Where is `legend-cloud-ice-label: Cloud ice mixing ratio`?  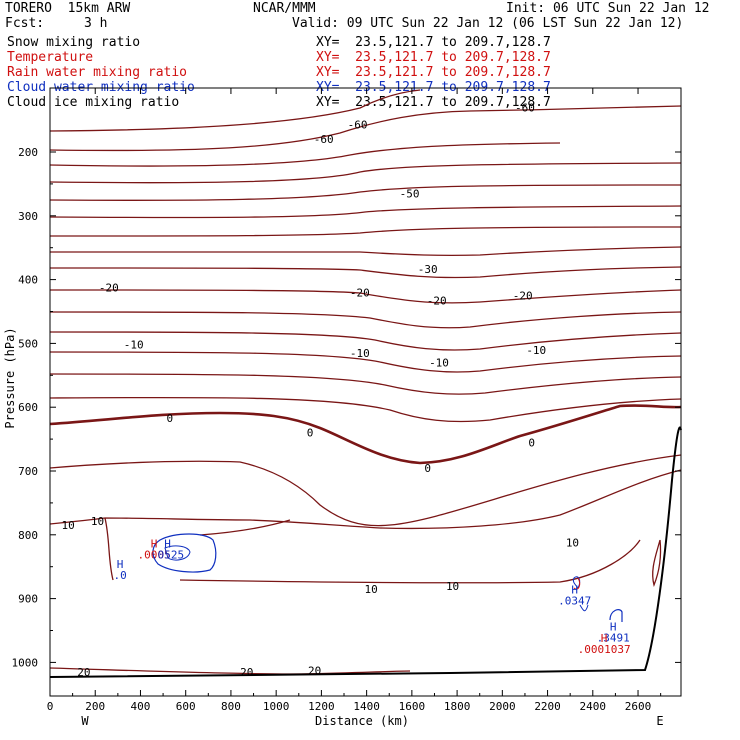 legend-cloud-ice-label: Cloud ice mixing ratio is located at coordinates (93, 102).